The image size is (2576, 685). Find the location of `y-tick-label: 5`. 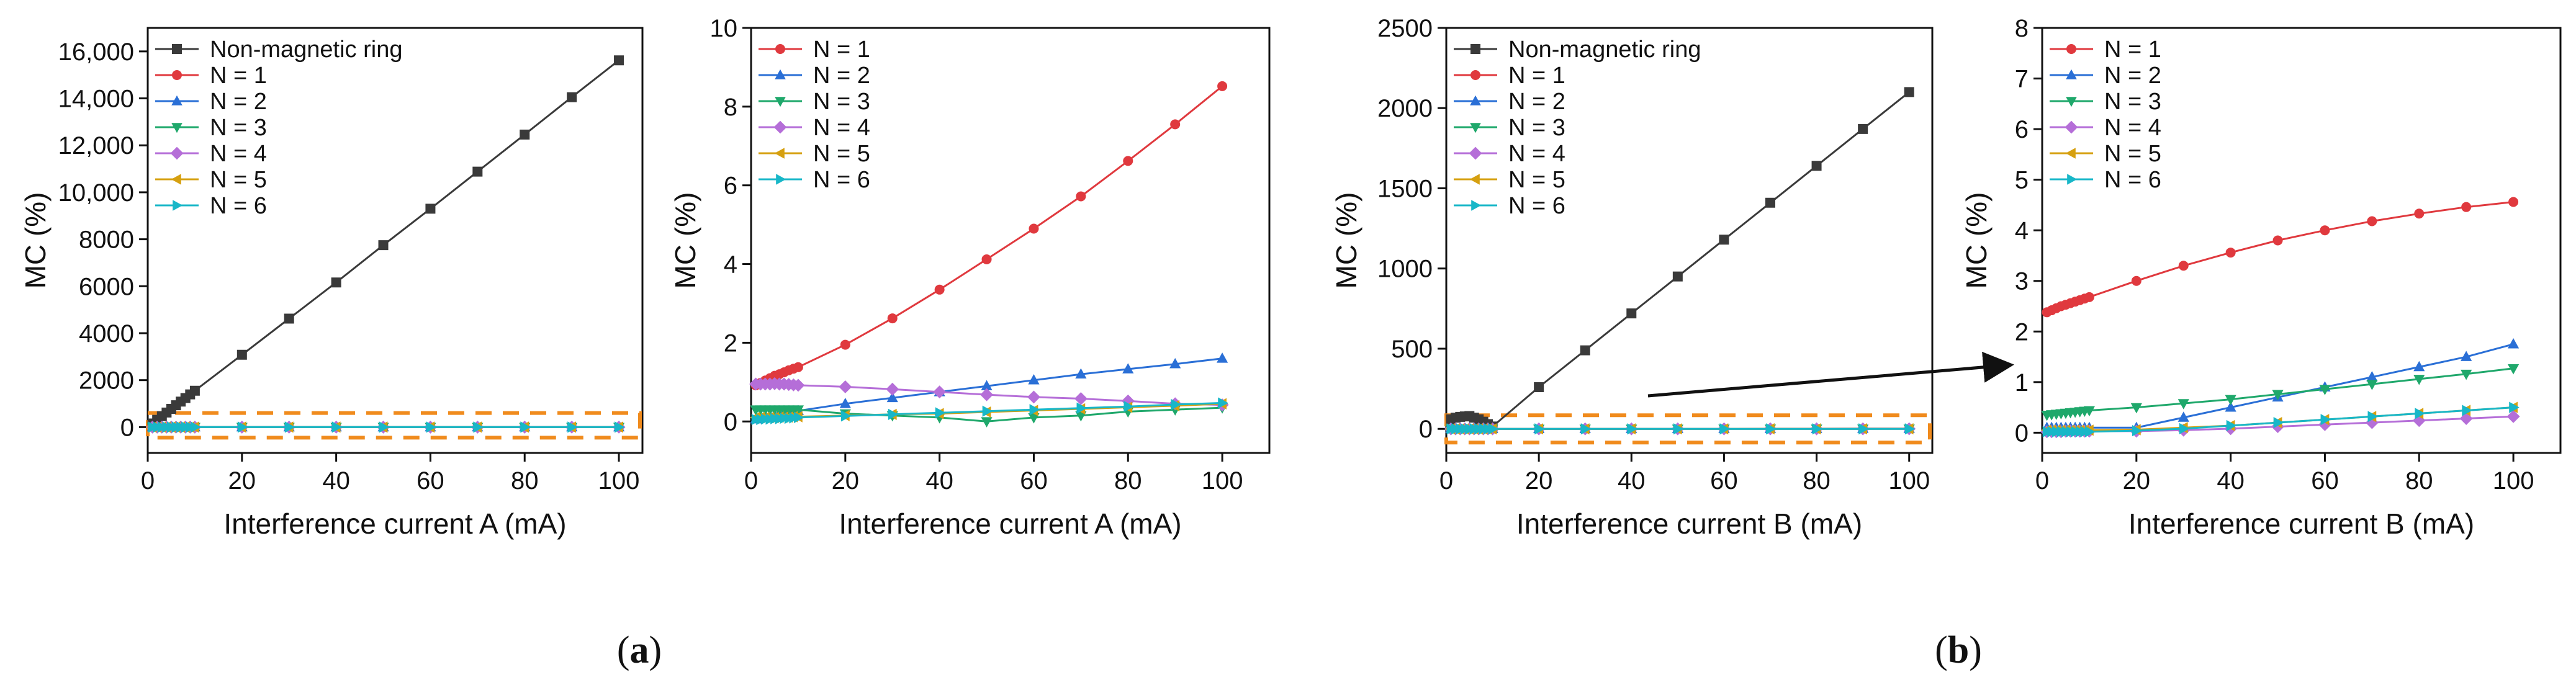

y-tick-label: 5 is located at coordinates (2022, 180).